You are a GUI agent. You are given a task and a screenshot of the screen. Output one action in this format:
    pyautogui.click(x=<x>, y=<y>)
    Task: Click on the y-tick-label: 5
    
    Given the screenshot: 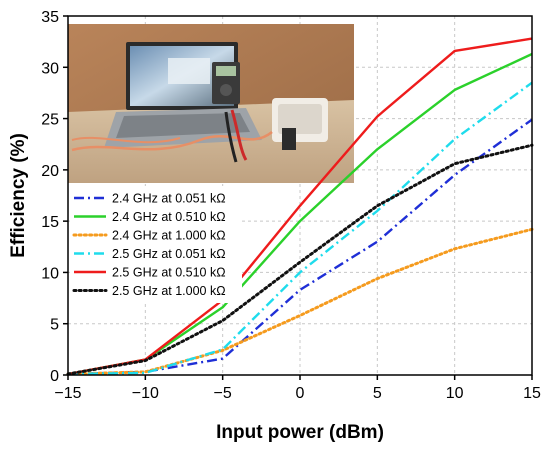 What is the action you would take?
    pyautogui.click(x=54, y=325)
    